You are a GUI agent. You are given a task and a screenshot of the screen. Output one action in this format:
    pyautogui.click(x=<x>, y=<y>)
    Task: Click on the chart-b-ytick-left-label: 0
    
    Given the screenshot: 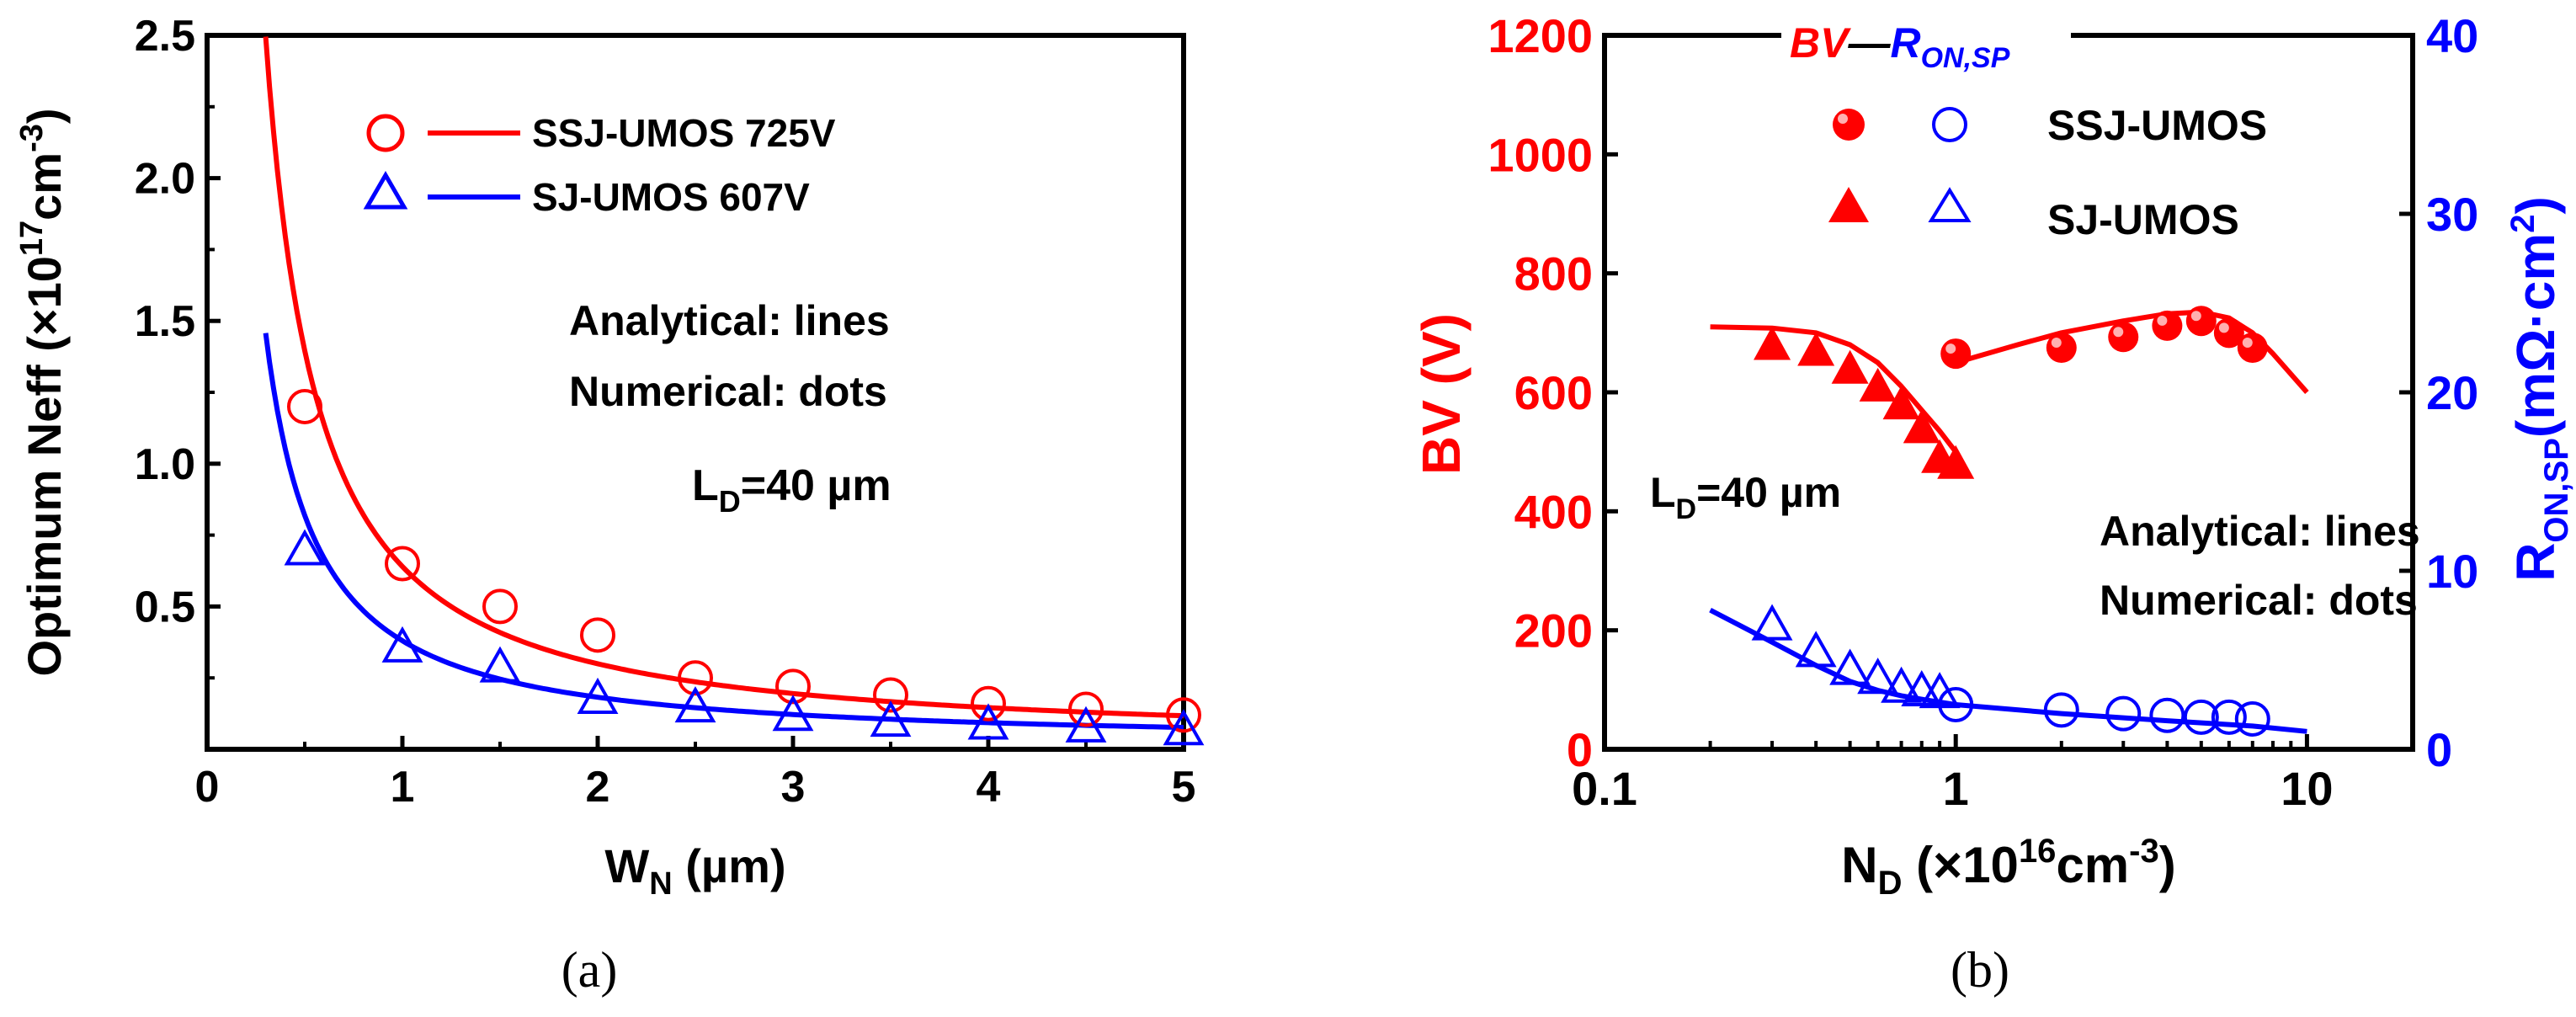 What is the action you would take?
    pyautogui.click(x=1580, y=749)
    